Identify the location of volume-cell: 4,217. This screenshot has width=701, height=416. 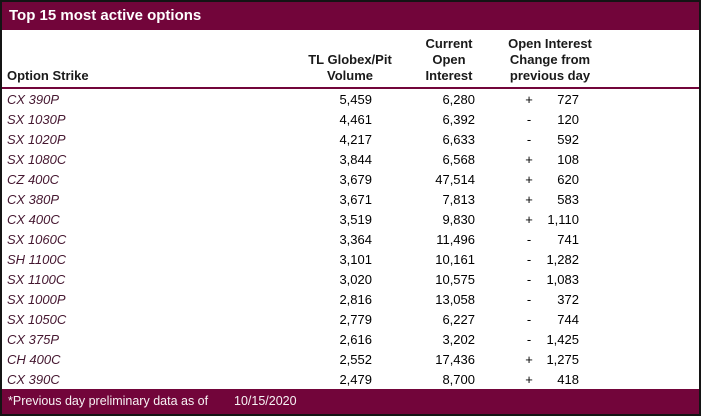
(355, 139).